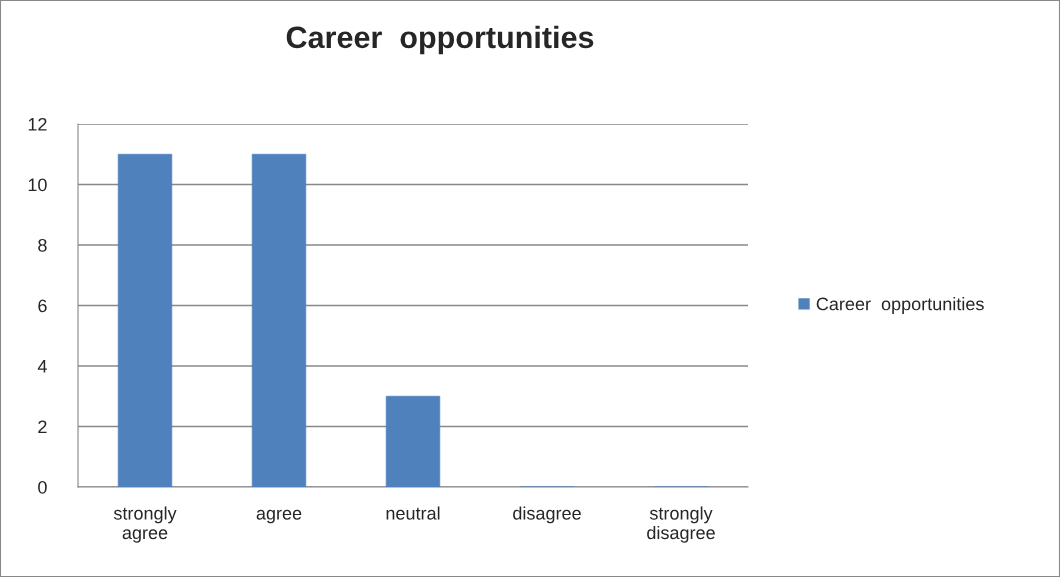 This screenshot has width=1060, height=577. What do you see at coordinates (42, 306) in the screenshot?
I see `y-tick-label: 6` at bounding box center [42, 306].